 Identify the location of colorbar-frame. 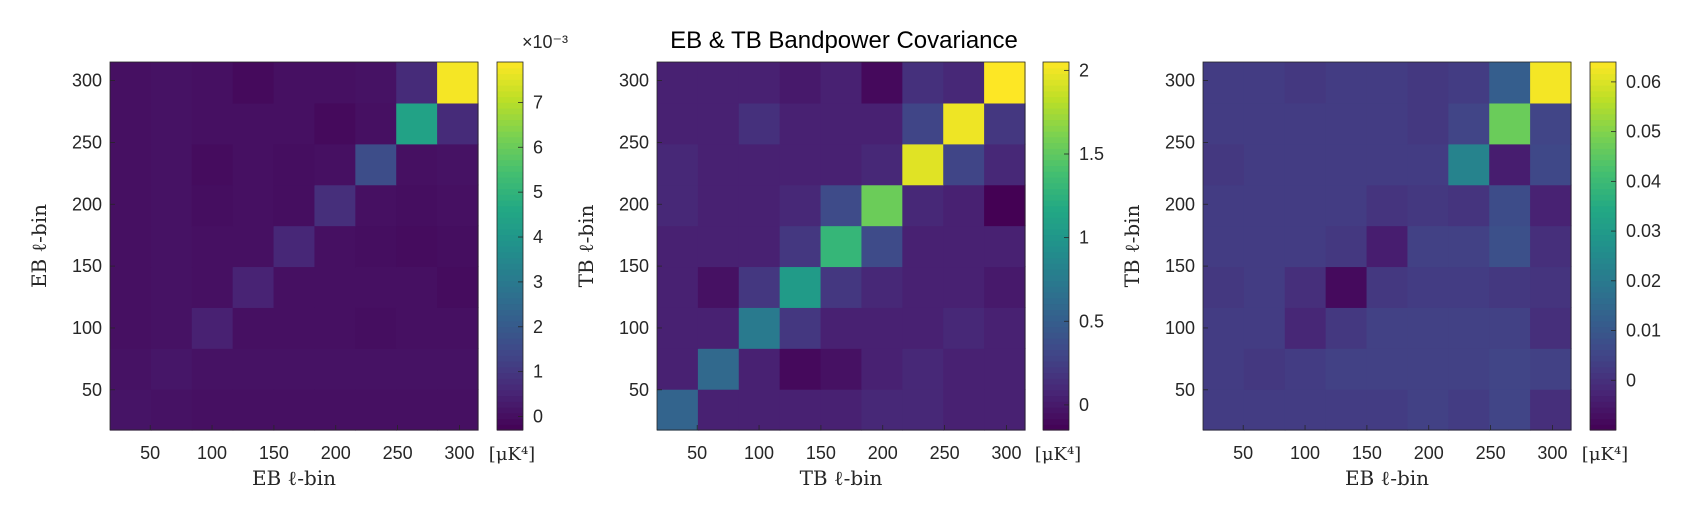
(510, 246).